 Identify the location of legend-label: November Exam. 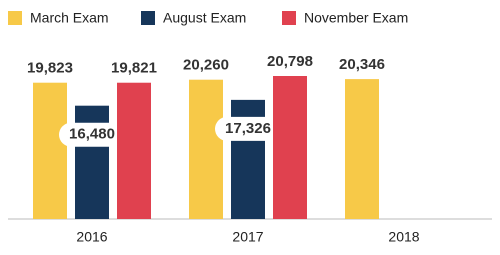
(356, 18).